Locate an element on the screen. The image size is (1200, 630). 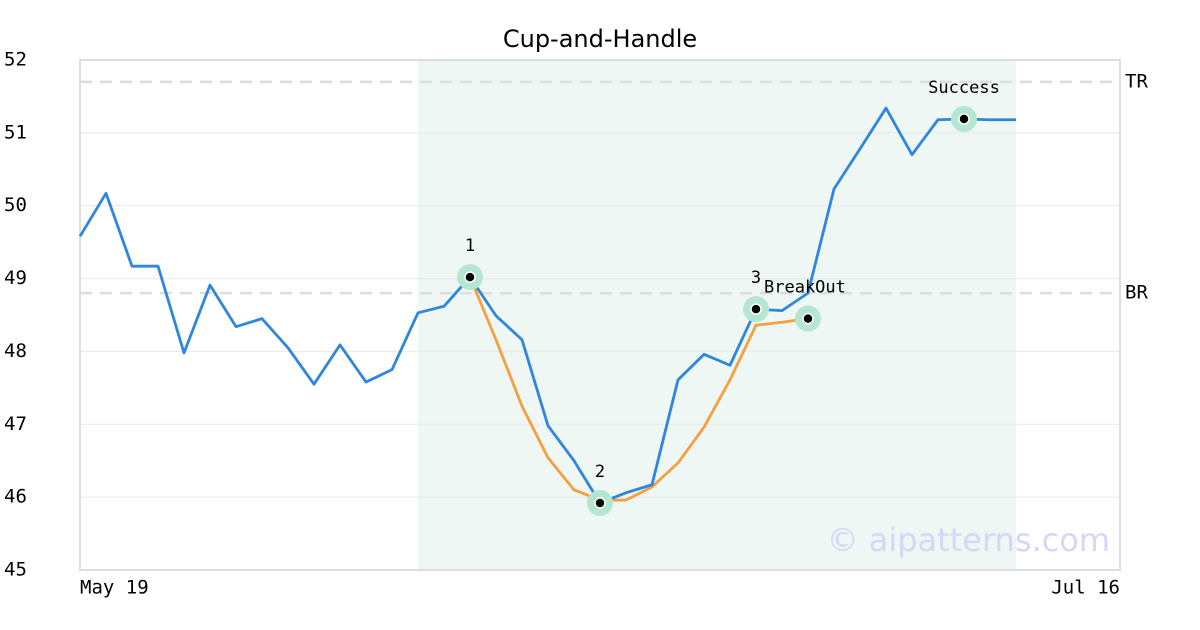
series-line is located at coordinates (638, 389).